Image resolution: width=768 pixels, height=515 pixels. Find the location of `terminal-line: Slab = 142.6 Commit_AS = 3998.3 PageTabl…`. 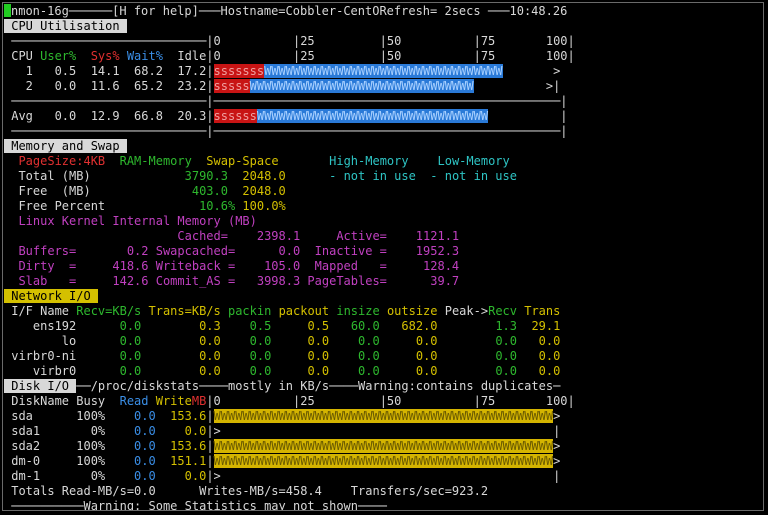

terminal-line: Slab = 142.6 Commit_AS = 3998.3 PageTabl… is located at coordinates (383, 281).